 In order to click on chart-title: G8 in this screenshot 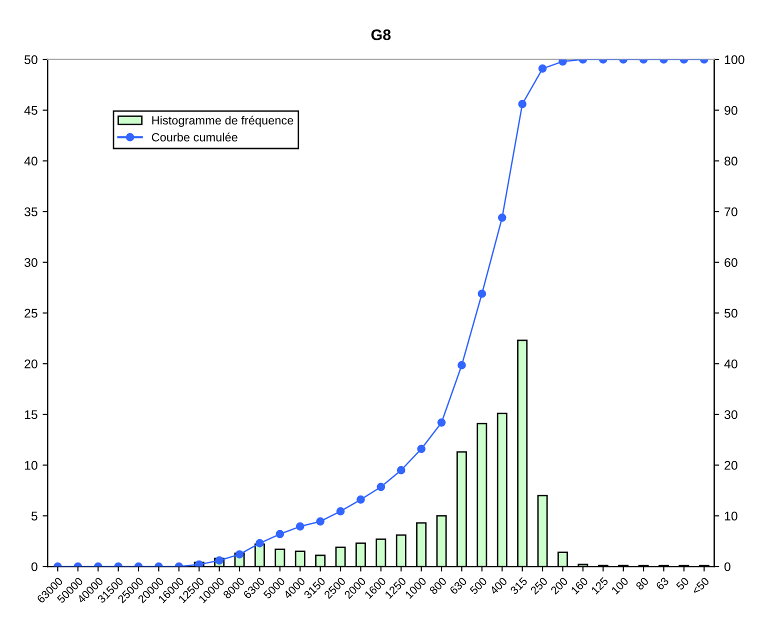, I will do `click(381, 34)`.